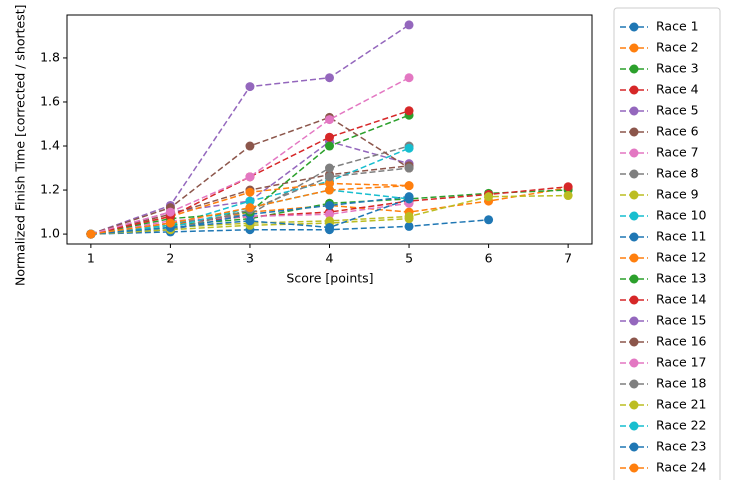 Image resolution: width=736 pixels, height=480 pixels. What do you see at coordinates (677, 173) in the screenshot?
I see `legend-label: Race 8` at bounding box center [677, 173].